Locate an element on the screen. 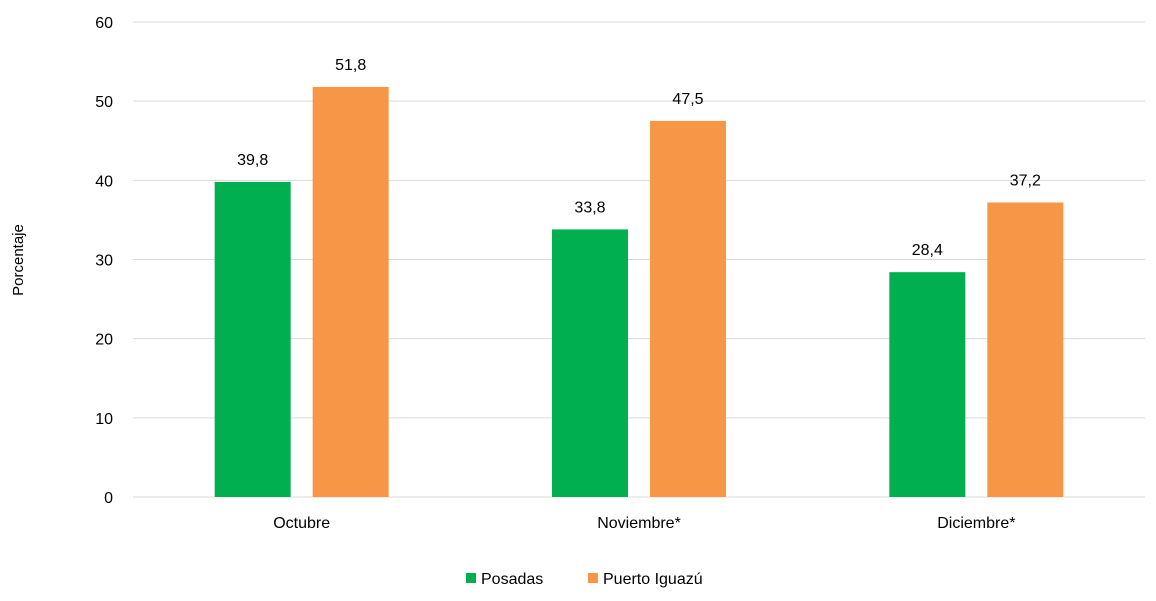  y-tick-label: 30 is located at coordinates (104, 261).